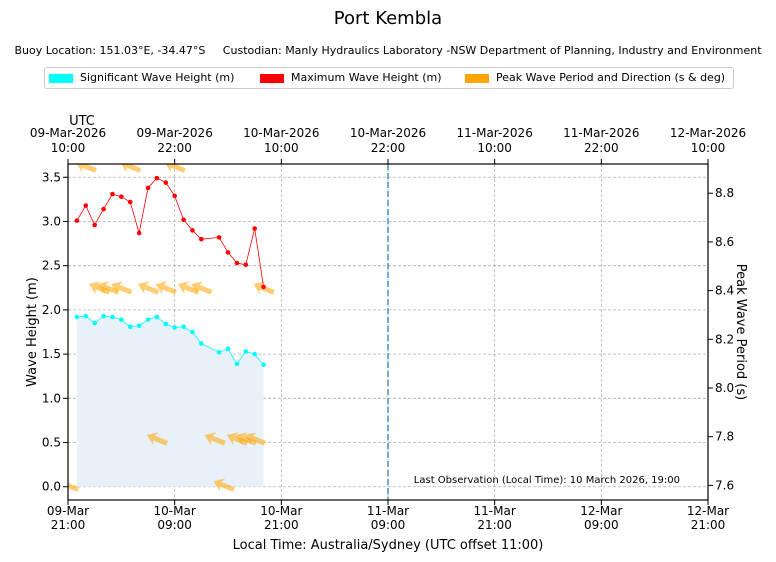 The width and height of the screenshot is (776, 562). What do you see at coordinates (272, 78) in the screenshot?
I see `legend-swatch-red` at bounding box center [272, 78].